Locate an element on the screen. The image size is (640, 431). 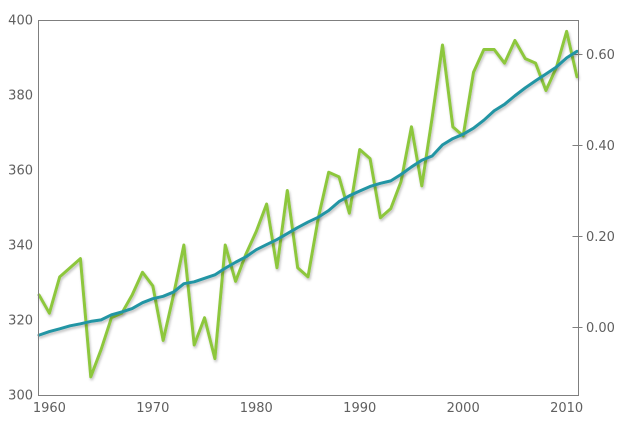
y-axis-right-tick-label: 0.00 is located at coordinates (600, 328).